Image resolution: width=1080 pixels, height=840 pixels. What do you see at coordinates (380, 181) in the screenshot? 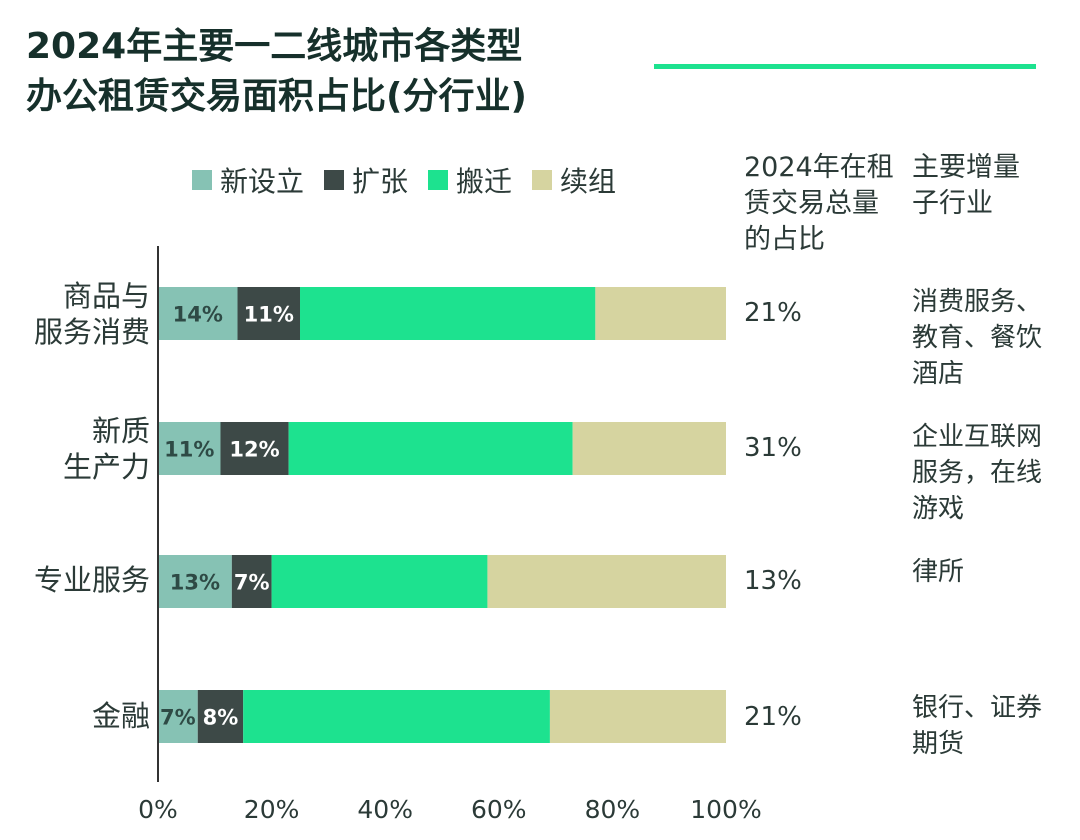
I see `legend-label: 扩张` at bounding box center [380, 181].